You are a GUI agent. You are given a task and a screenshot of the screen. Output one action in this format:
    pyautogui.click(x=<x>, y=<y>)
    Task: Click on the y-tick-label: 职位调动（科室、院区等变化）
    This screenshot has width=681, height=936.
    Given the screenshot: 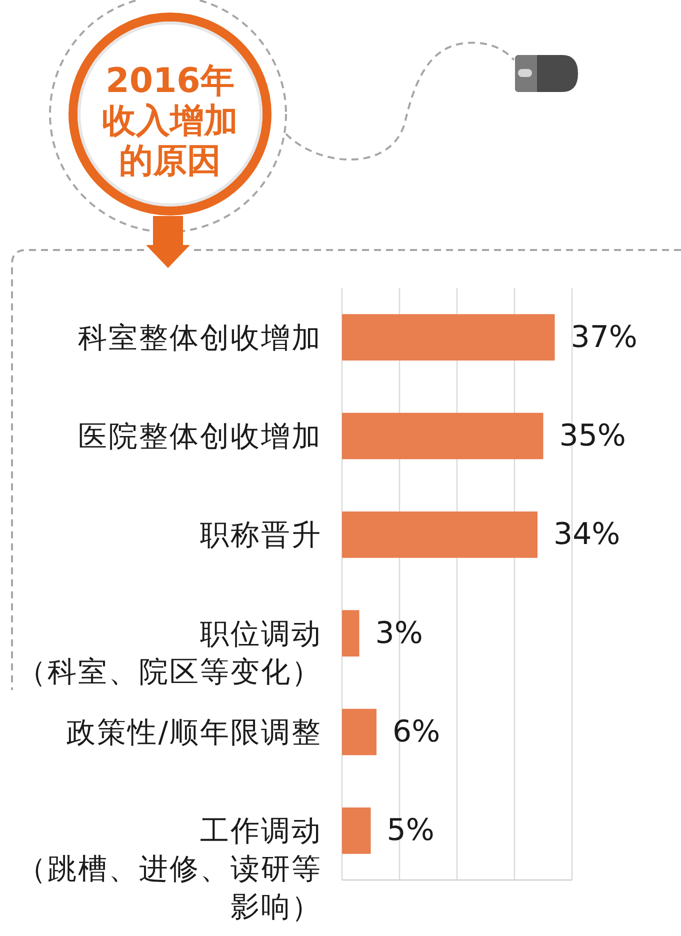 What is the action you would take?
    pyautogui.click(x=169, y=652)
    